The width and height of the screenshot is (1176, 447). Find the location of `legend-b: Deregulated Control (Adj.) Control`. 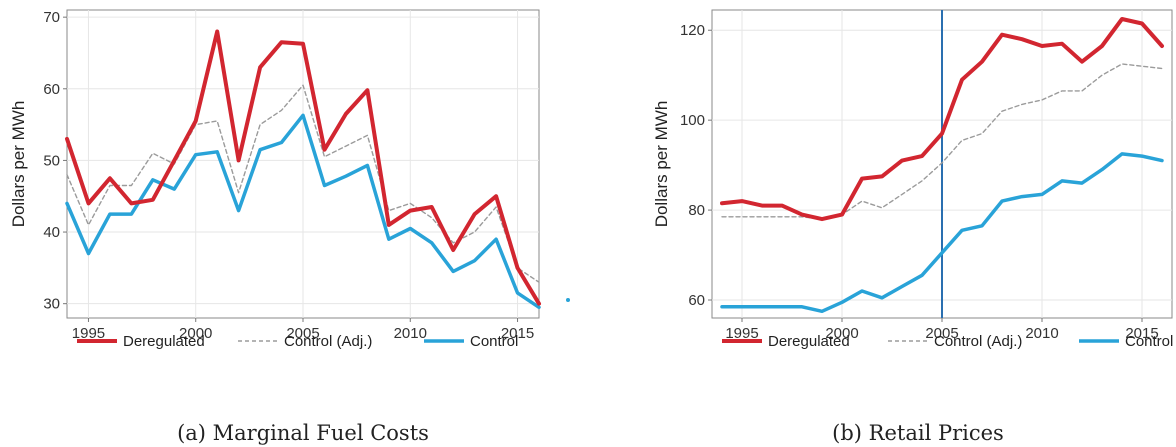

legend-b: Deregulated Control (Adj.) Control is located at coordinates (947, 341).